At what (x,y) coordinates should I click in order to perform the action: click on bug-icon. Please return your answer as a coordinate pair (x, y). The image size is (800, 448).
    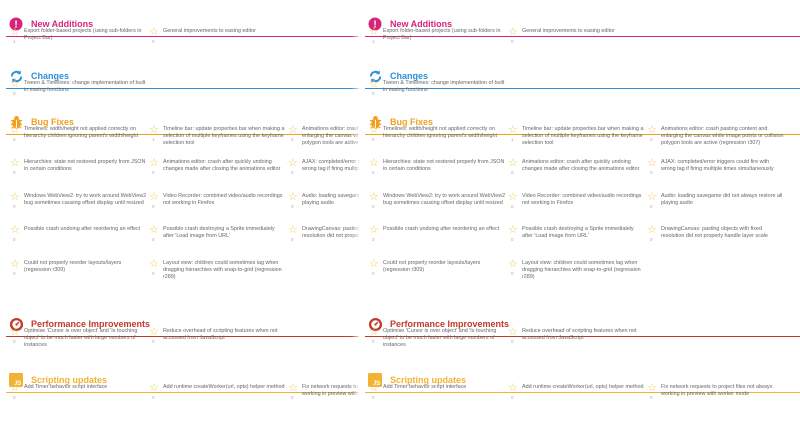
    Looking at the image, I should click on (375, 122).